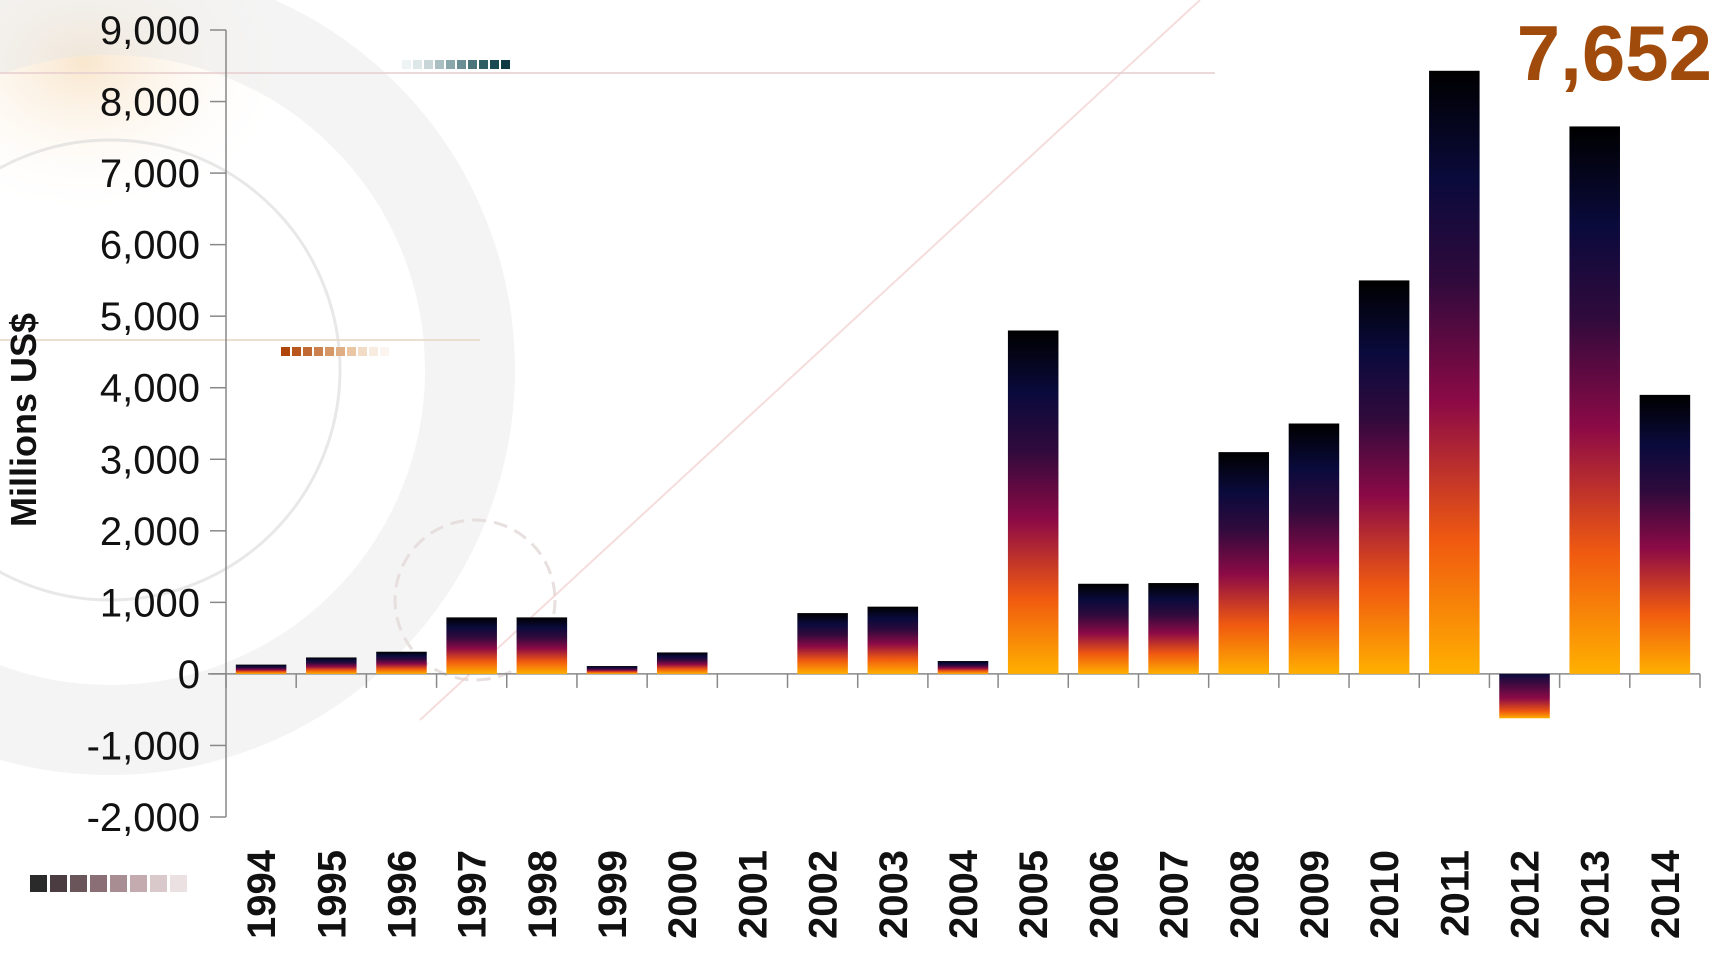 The width and height of the screenshot is (1717, 953). Describe the element at coordinates (682, 663) in the screenshot. I see `bar-2000` at that location.